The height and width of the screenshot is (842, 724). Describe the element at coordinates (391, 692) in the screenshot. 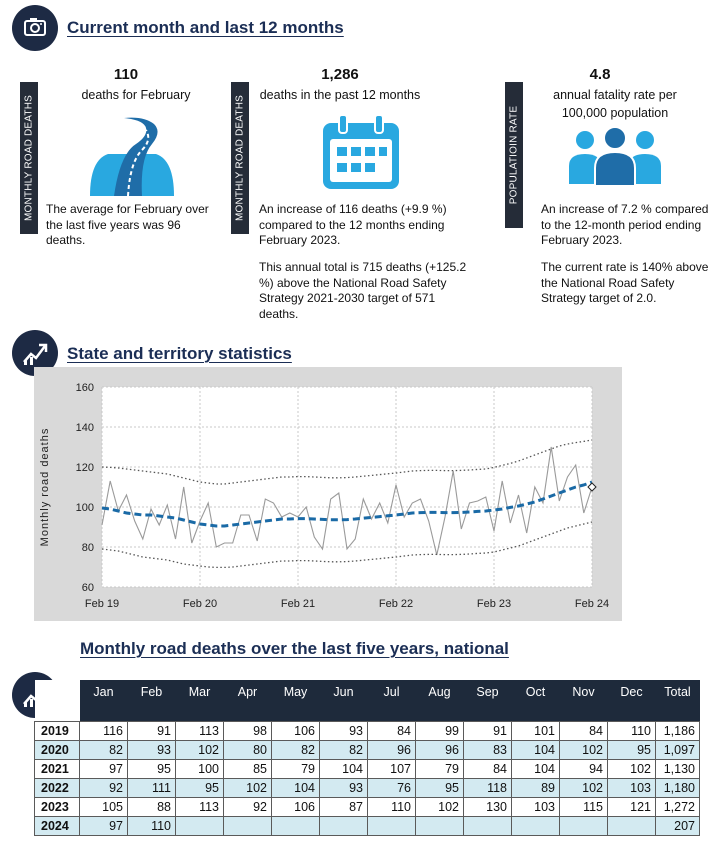

I see `column-header-jul: Jul` at that location.